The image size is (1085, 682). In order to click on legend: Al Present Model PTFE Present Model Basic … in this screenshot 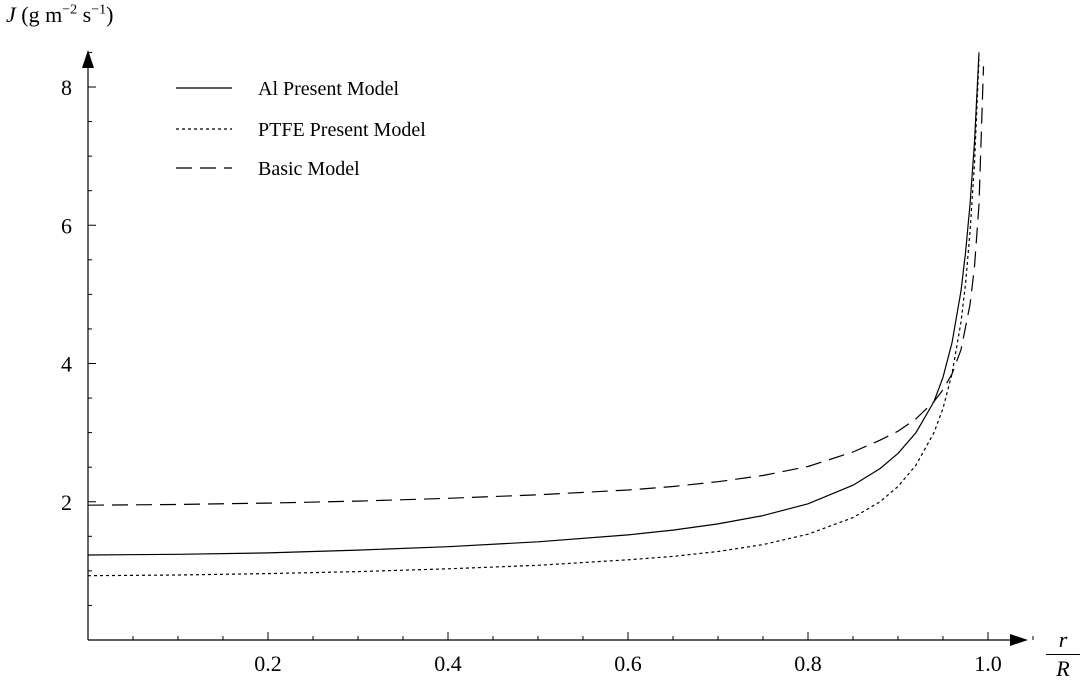, I will do `click(301, 129)`.